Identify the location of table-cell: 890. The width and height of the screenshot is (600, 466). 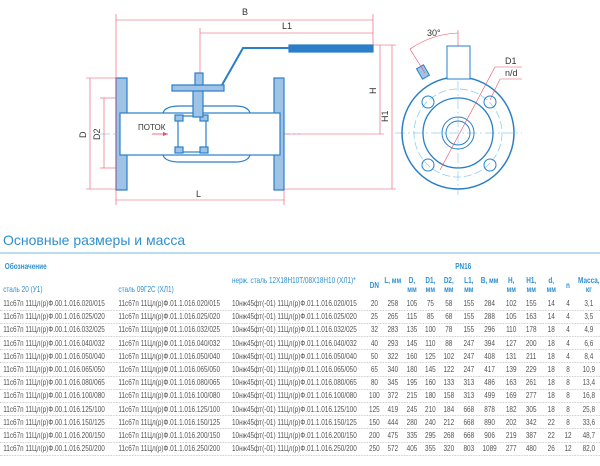
(489, 422).